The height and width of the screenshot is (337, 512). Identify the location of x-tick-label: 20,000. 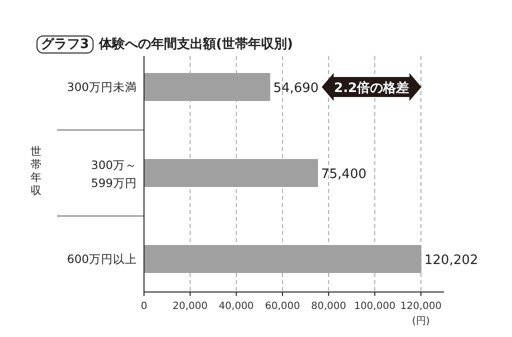
(190, 306).